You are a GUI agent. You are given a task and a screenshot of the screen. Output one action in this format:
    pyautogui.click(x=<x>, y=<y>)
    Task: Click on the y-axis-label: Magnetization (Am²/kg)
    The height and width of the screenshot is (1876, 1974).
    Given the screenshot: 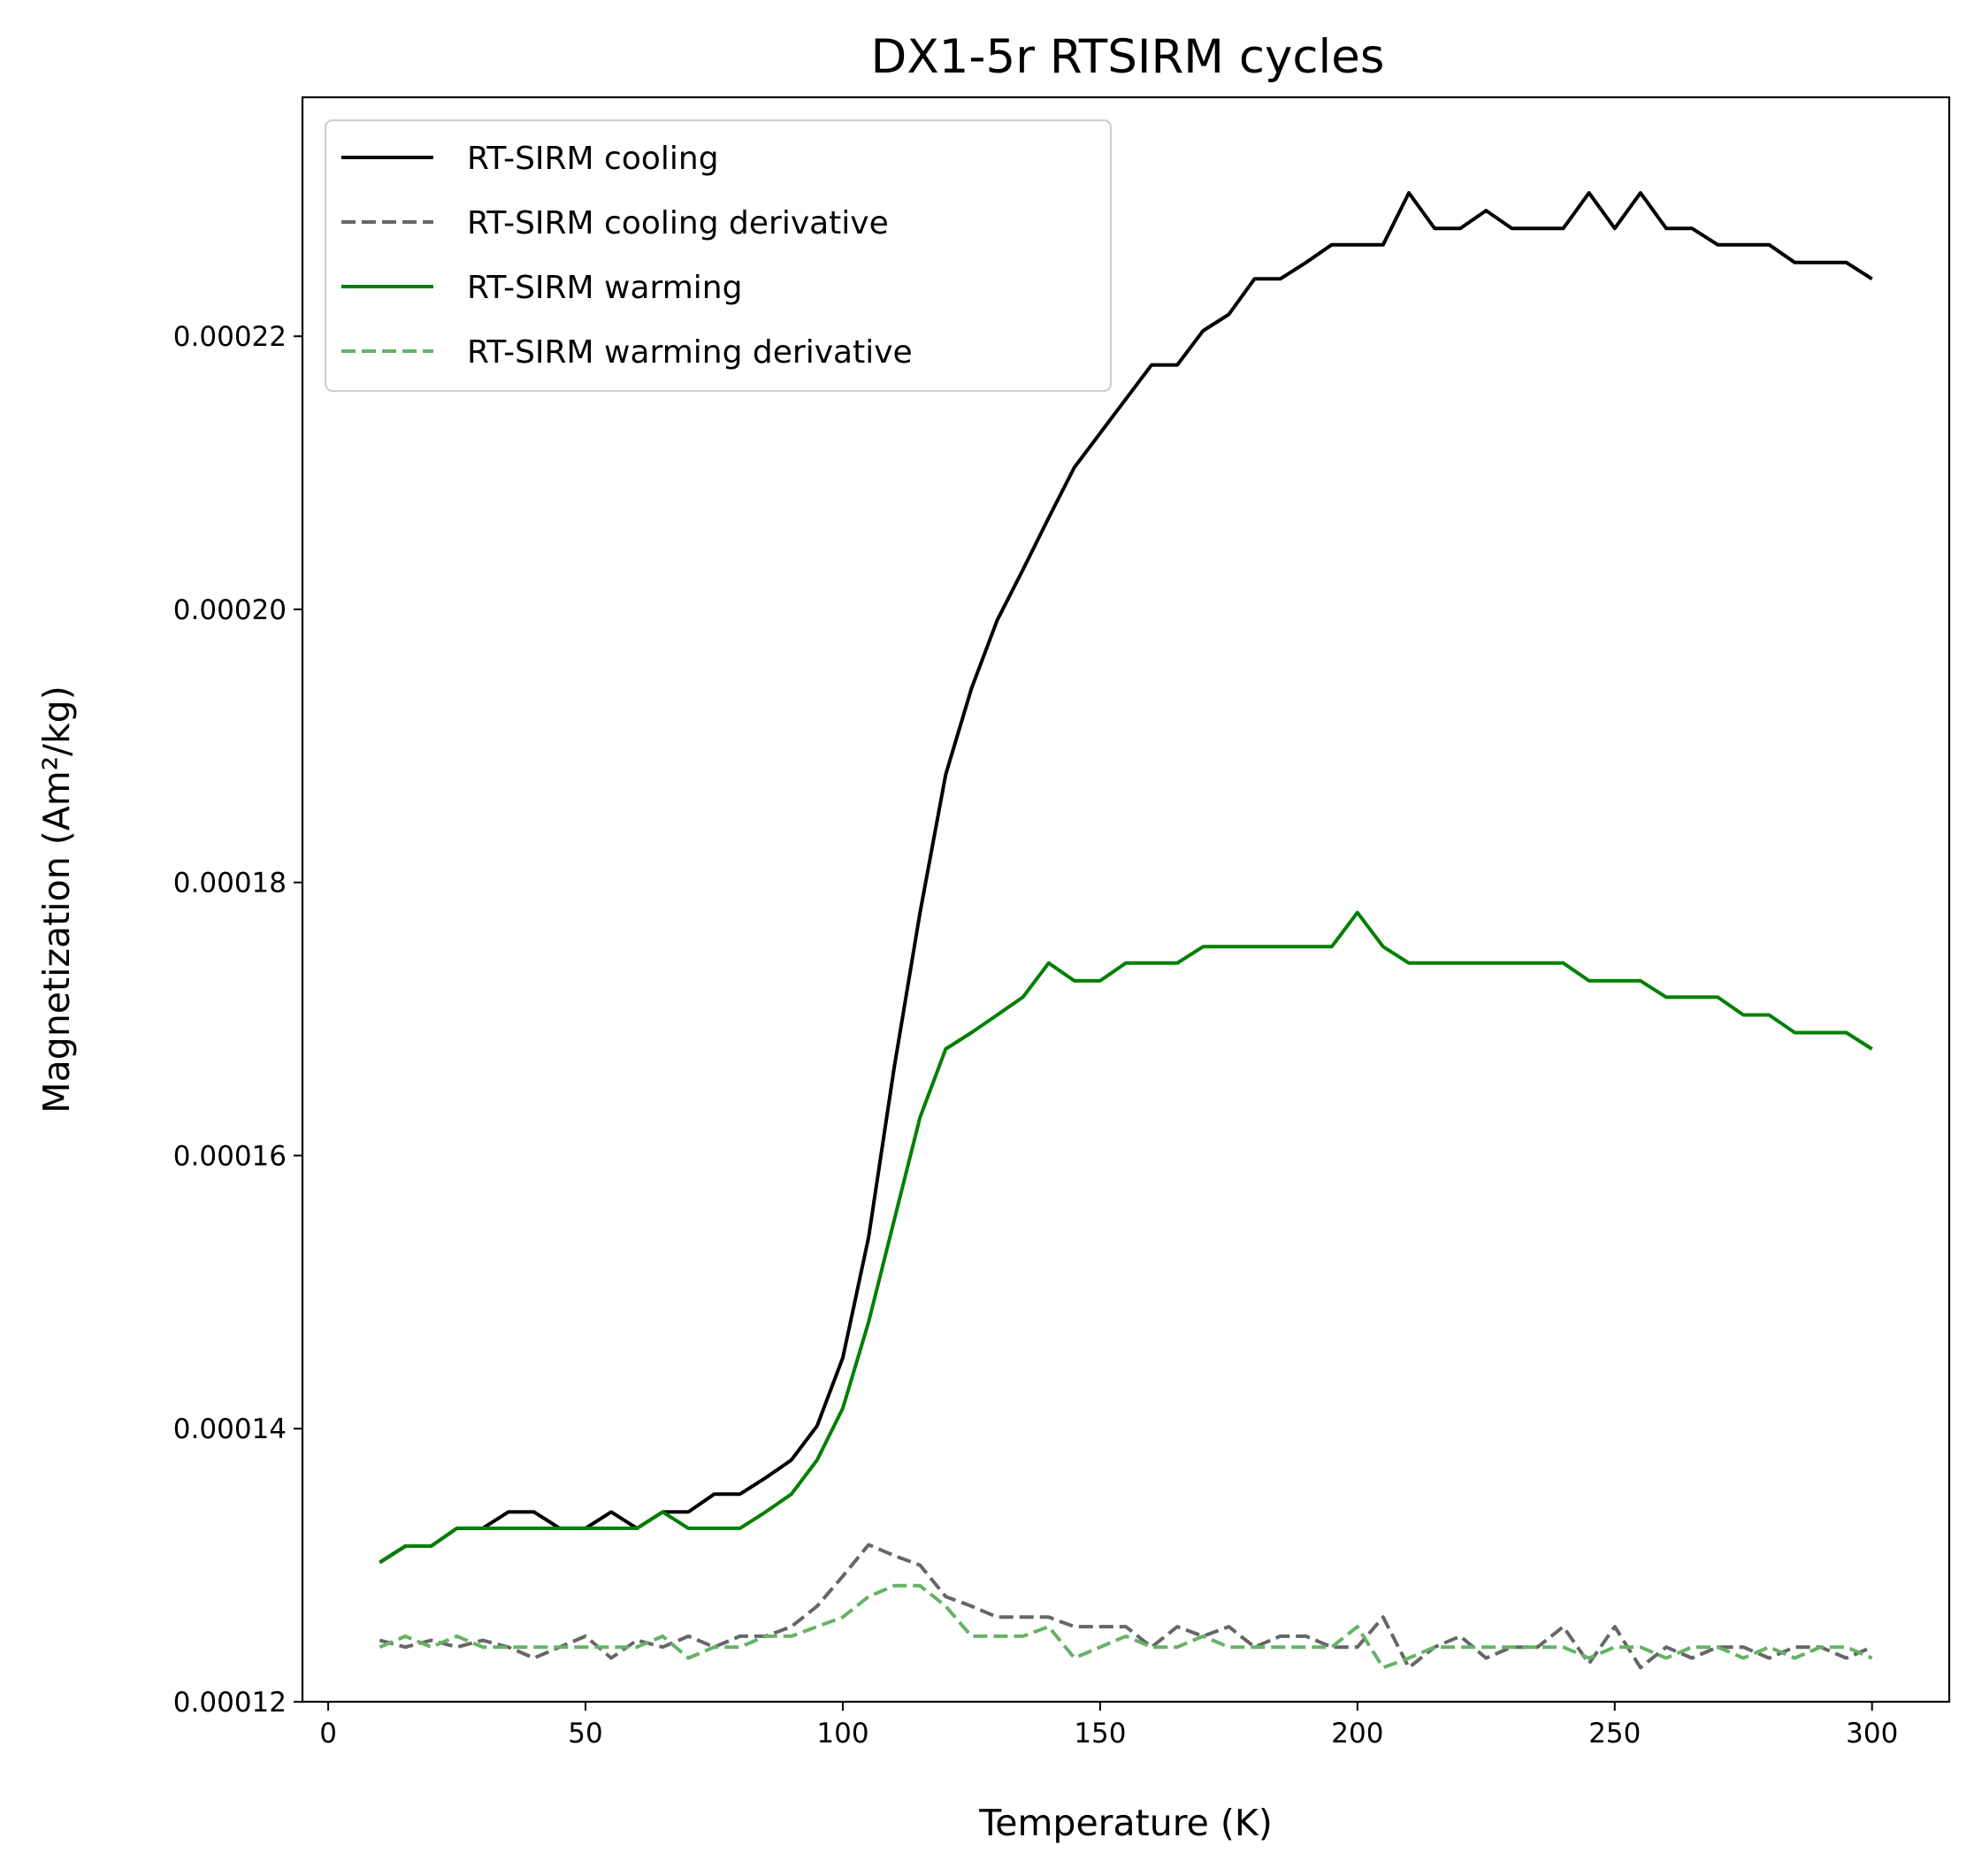 What is the action you would take?
    pyautogui.click(x=57, y=899)
    